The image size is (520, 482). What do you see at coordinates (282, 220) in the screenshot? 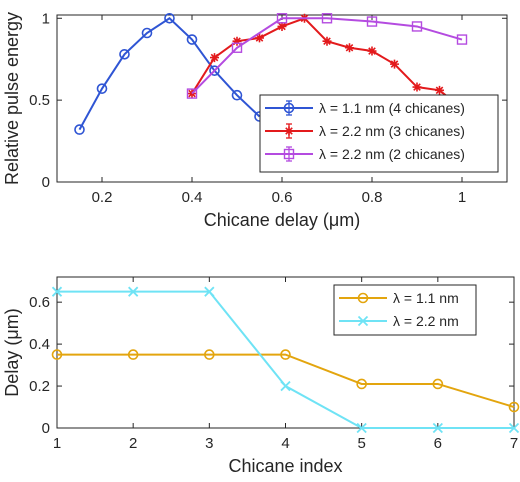
I see `x-axis-label: Chicane delay (μm)` at bounding box center [282, 220].